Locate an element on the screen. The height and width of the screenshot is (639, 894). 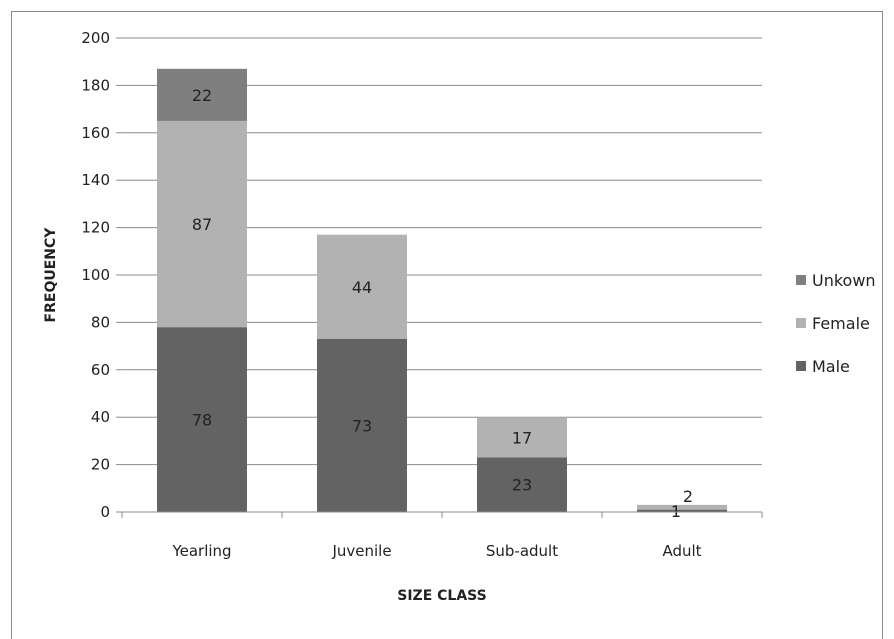
y-tick-label: 100 is located at coordinates (95, 275).